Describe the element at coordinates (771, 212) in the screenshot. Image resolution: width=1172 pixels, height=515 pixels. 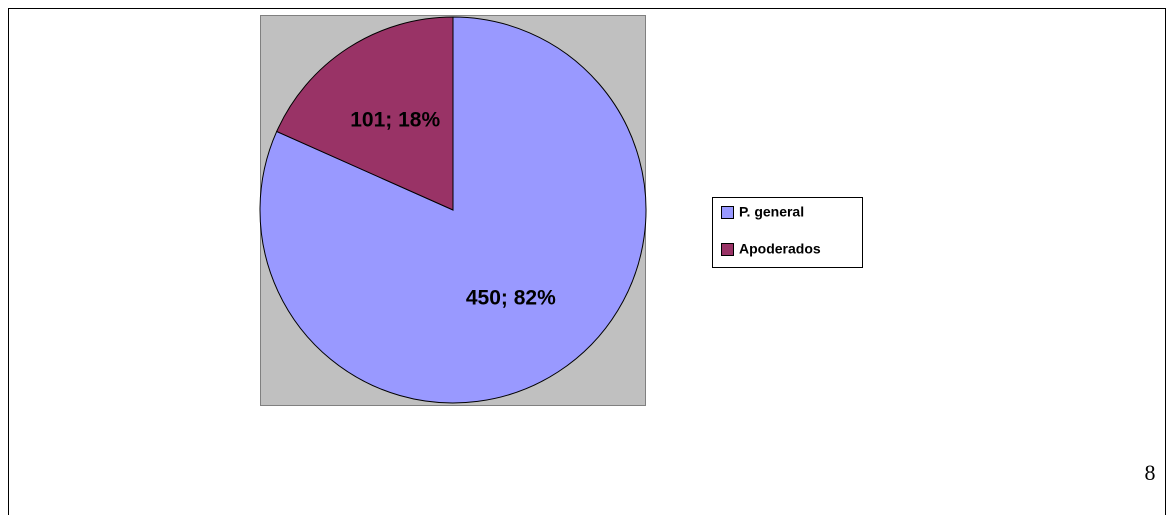
I see `legend-label: P. general` at that location.